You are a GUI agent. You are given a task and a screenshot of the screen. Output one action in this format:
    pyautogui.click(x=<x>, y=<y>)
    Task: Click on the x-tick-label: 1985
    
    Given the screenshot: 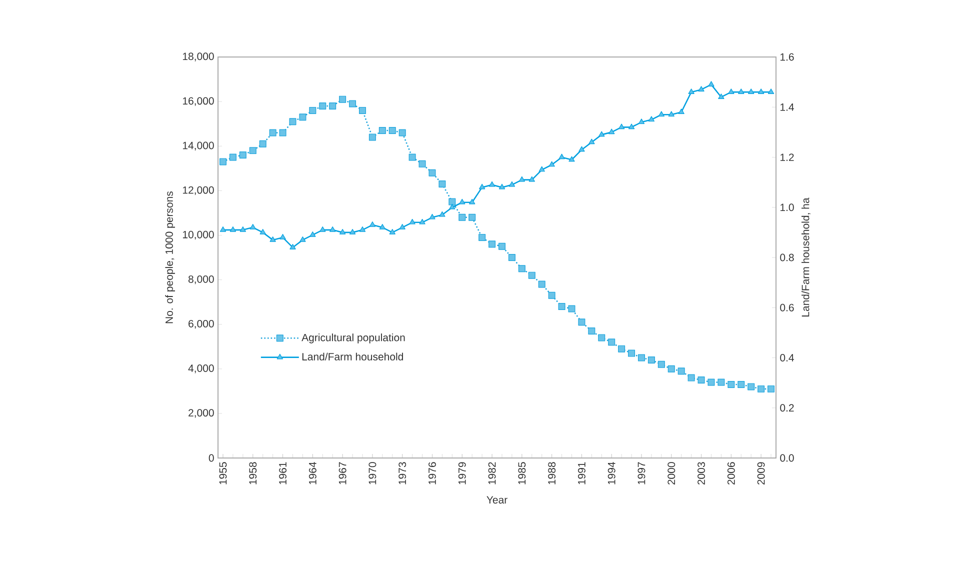 What is the action you would take?
    pyautogui.click(x=522, y=473)
    